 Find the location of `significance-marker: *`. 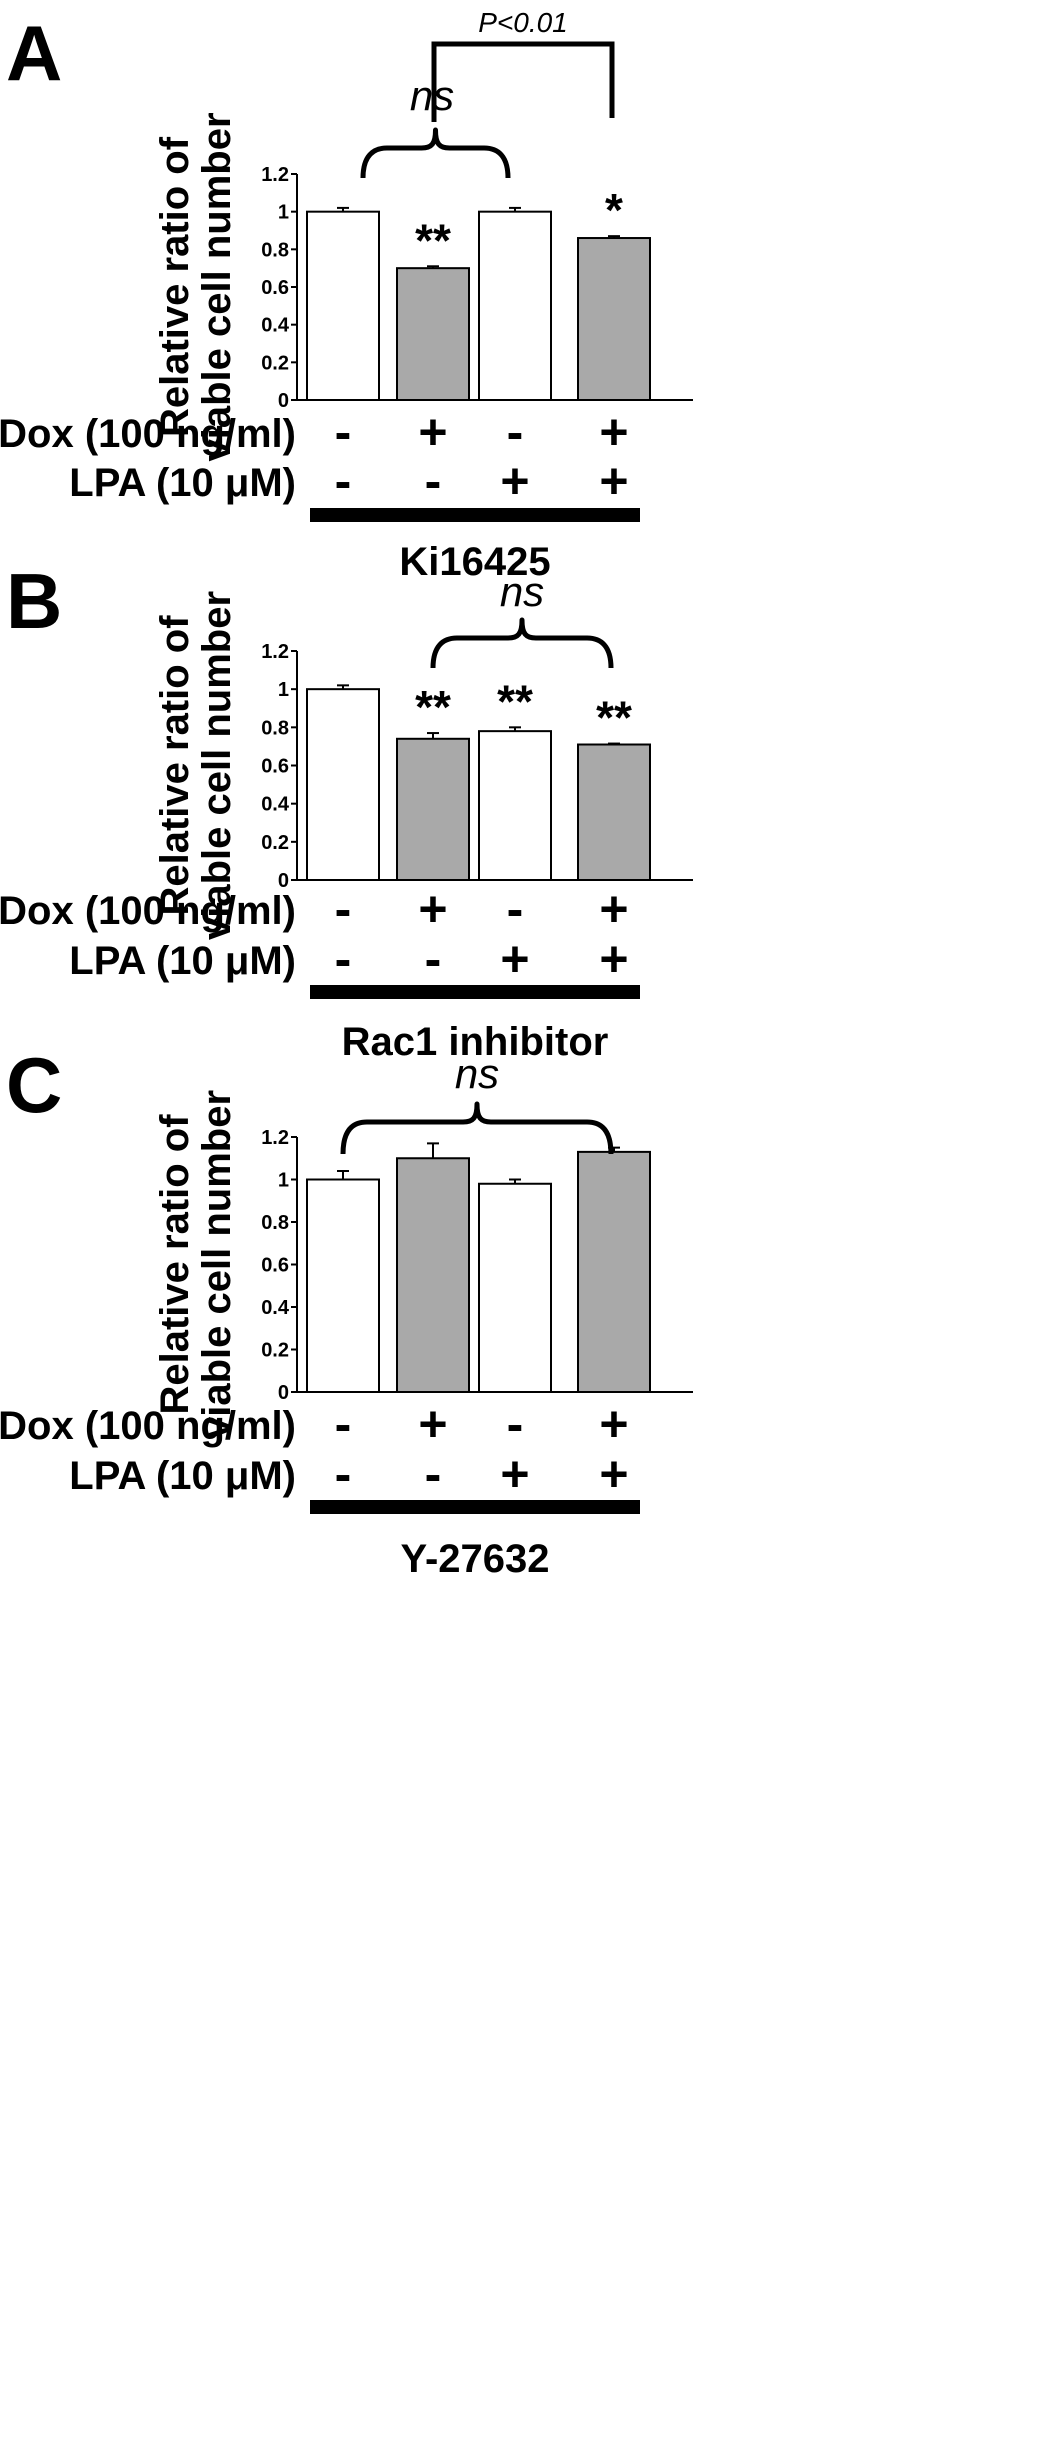

significance-marker: * is located at coordinates (614, 210).